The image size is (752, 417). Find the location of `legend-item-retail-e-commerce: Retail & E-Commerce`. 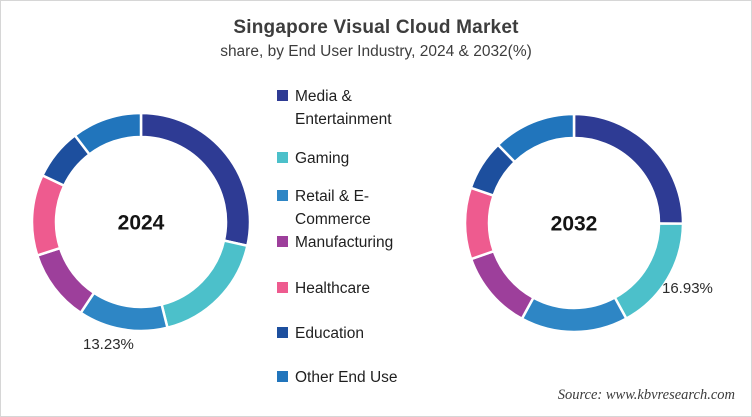

legend-item-retail-e-commerce: Retail & E-Commerce is located at coordinates (350, 208).